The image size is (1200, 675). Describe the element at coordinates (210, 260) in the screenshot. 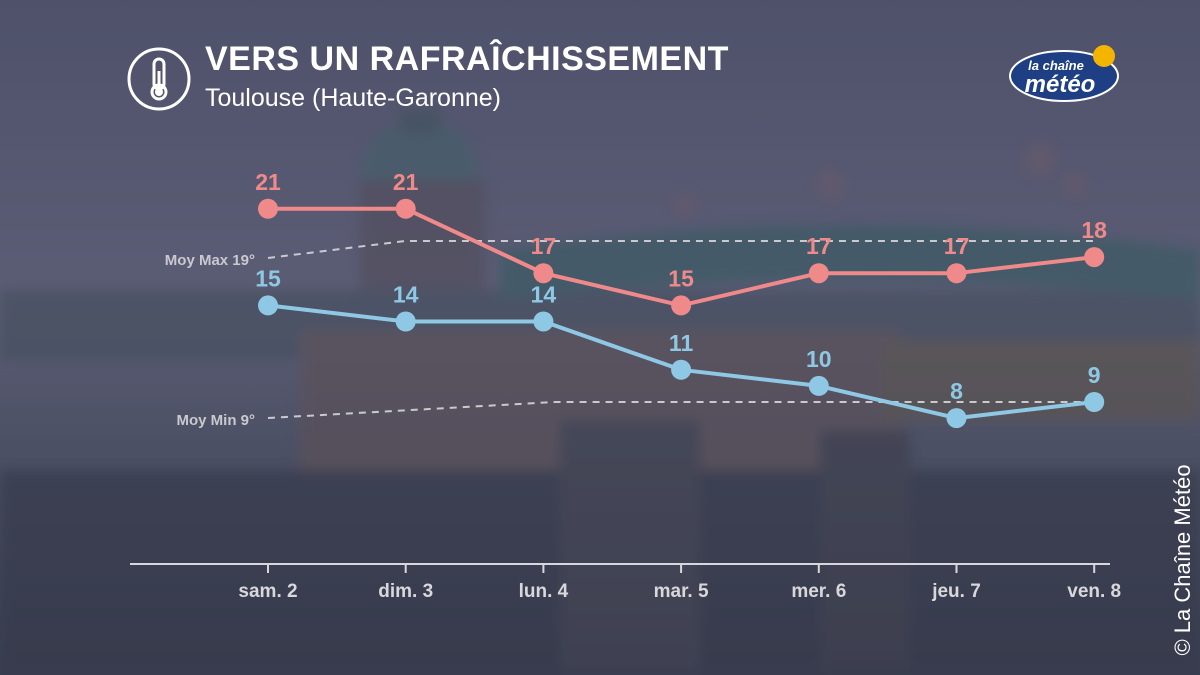

I see `reference-label-max: Moy Max 19°` at that location.